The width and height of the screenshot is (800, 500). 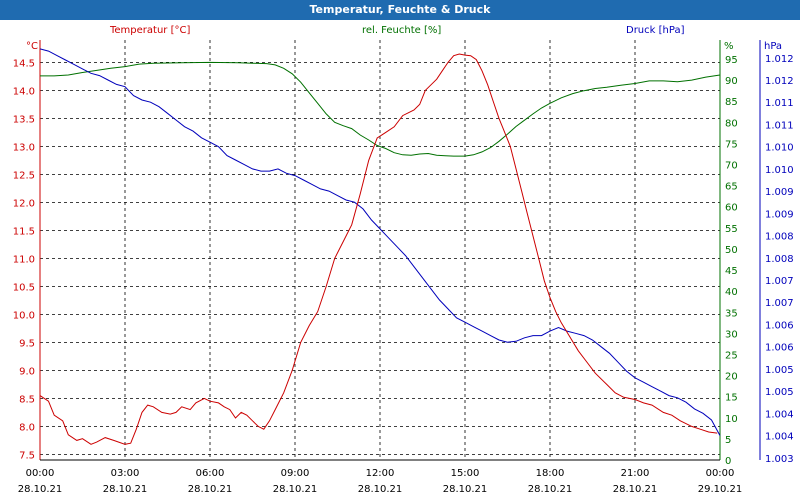 I want to click on humidity-tick-label: 85, so click(x=731, y=102).